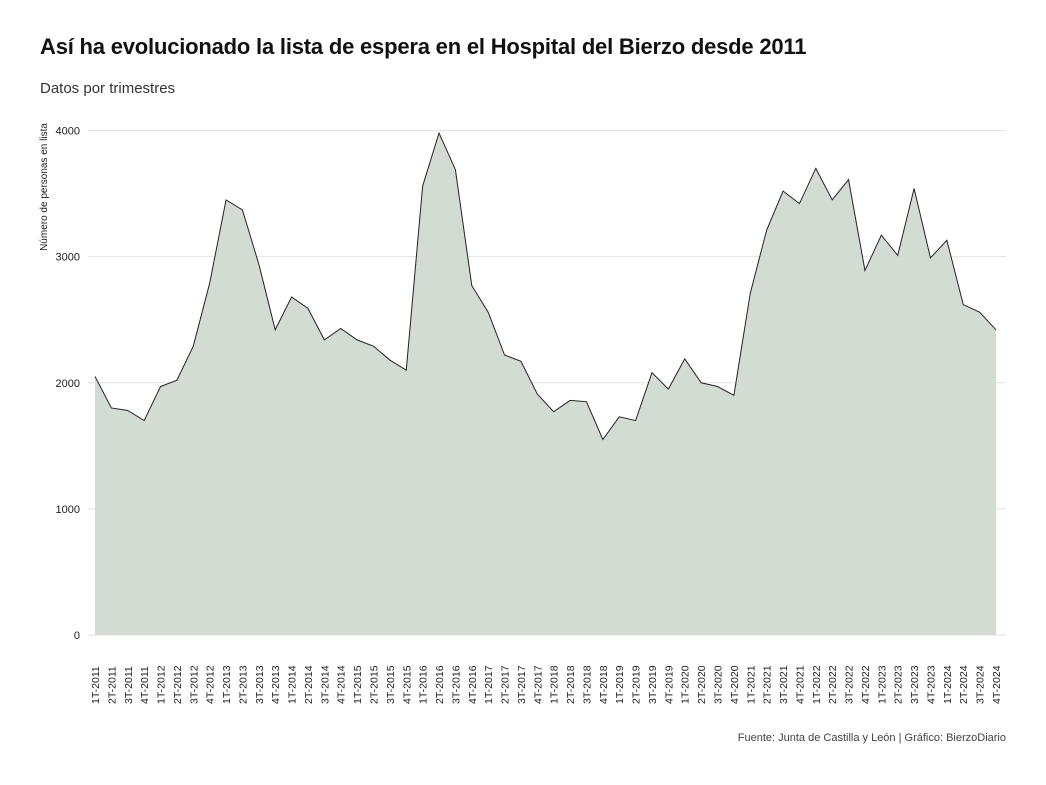 This screenshot has height=785, width=1046. What do you see at coordinates (571, 684) in the screenshot?
I see `x-tick-label: 2T-2018` at bounding box center [571, 684].